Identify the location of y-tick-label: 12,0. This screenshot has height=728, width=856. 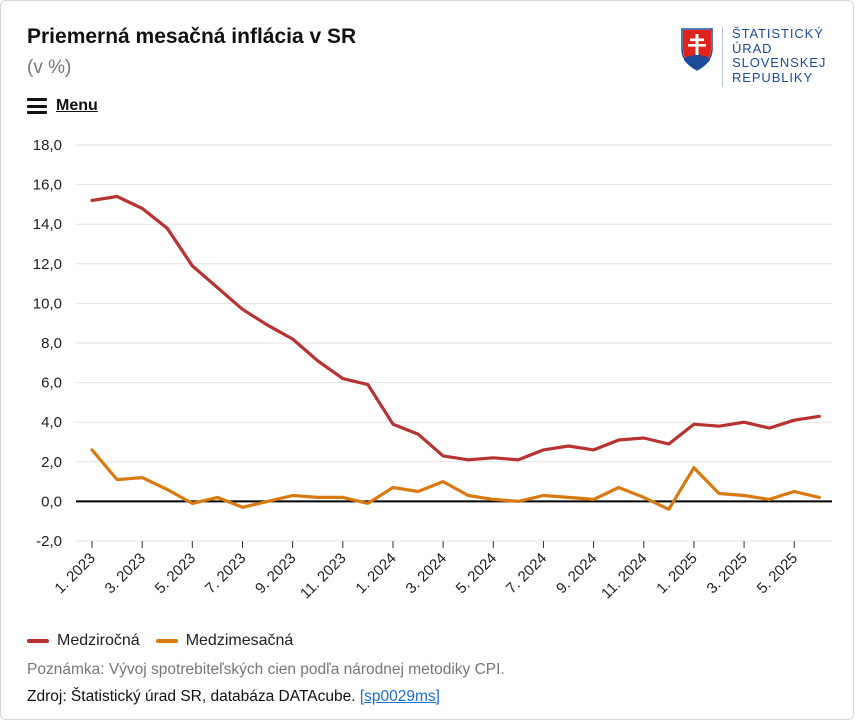
(47, 264).